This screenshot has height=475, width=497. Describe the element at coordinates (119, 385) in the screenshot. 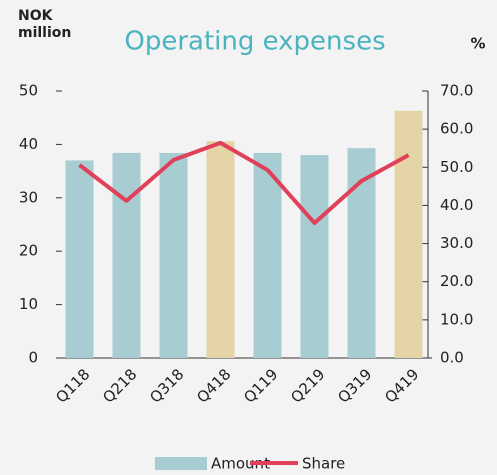

I see `x-tick-label: Q218` at that location.